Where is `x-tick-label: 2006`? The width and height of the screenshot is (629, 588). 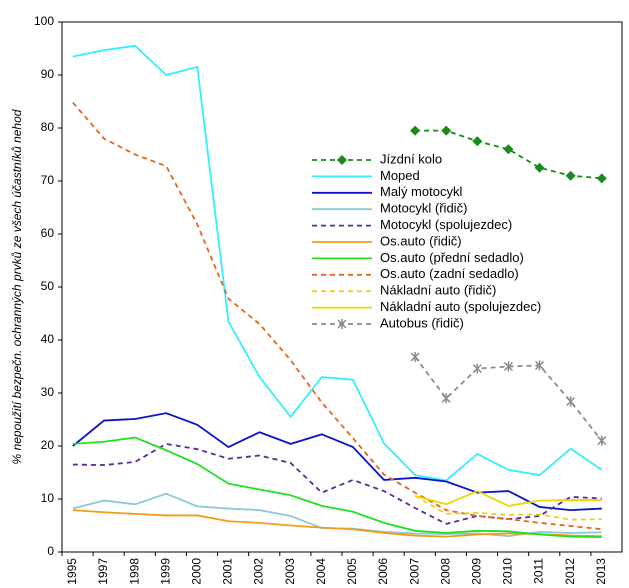
x-tick-label: 2006 is located at coordinates (383, 571).